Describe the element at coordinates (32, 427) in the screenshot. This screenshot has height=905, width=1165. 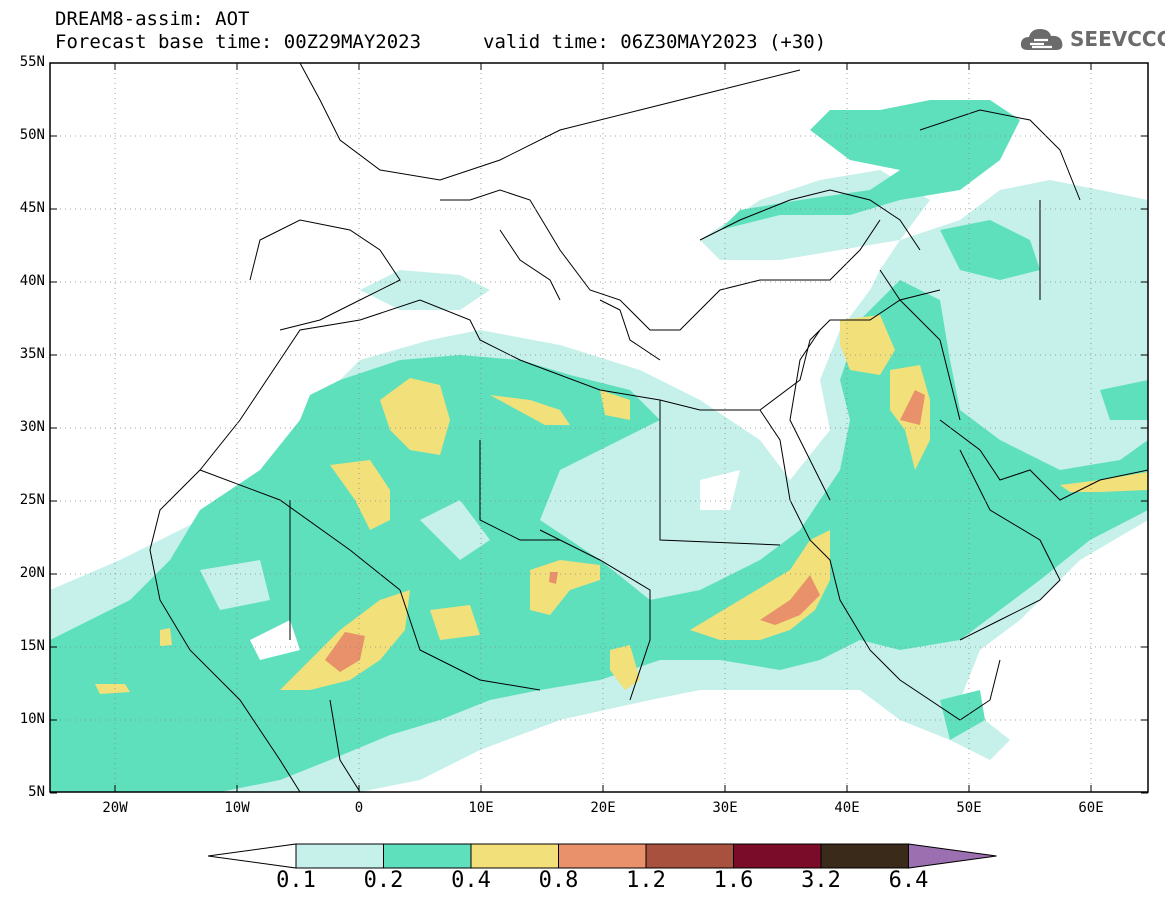
I see `lat-label: 30N` at that location.